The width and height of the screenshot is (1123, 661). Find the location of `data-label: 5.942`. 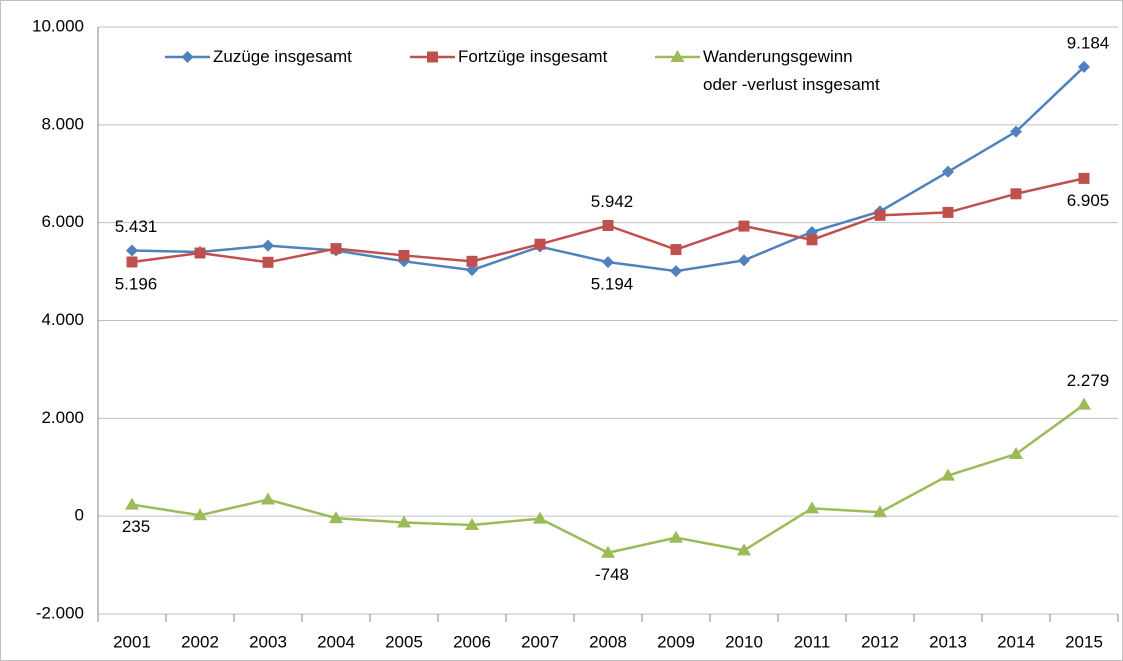

data-label: 5.942 is located at coordinates (612, 201).